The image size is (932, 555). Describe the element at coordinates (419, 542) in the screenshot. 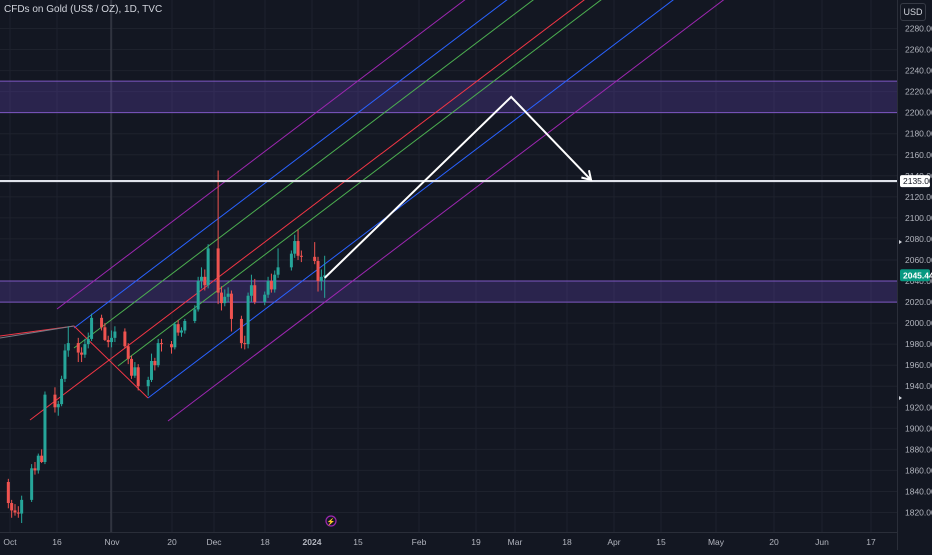

I see `x-tick-label: Feb` at that location.